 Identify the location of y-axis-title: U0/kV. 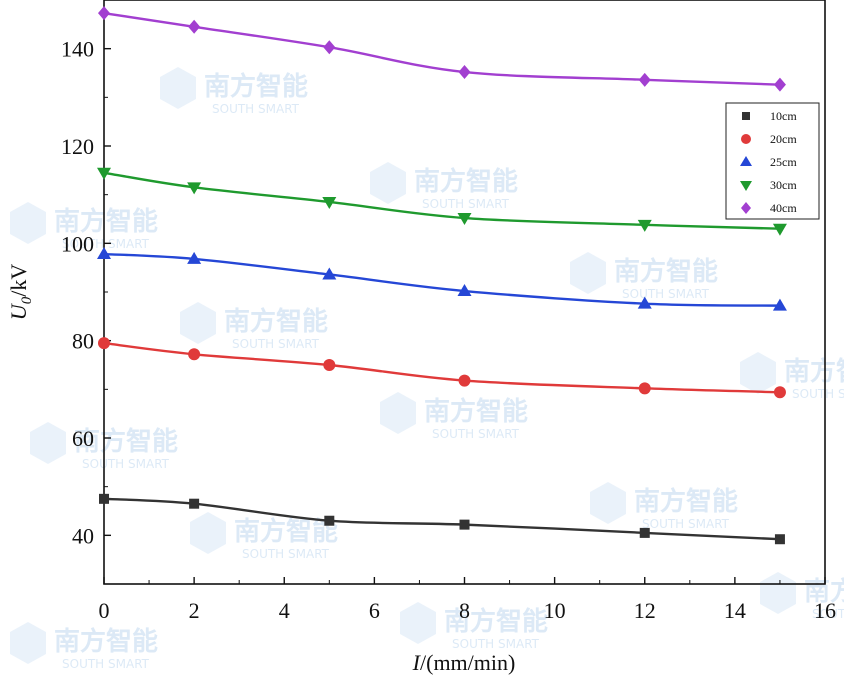
(20, 292).